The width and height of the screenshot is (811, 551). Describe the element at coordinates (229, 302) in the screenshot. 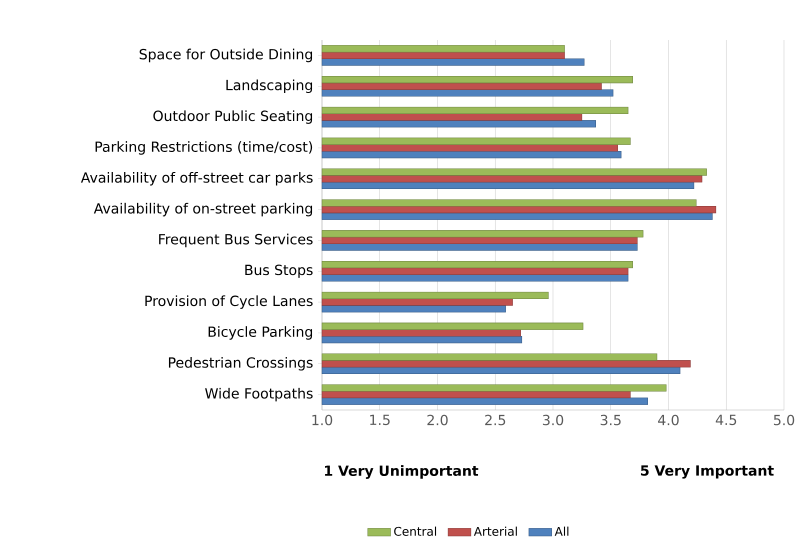

I see `y-tick-label: Provision of Cycle Lanes` at that location.